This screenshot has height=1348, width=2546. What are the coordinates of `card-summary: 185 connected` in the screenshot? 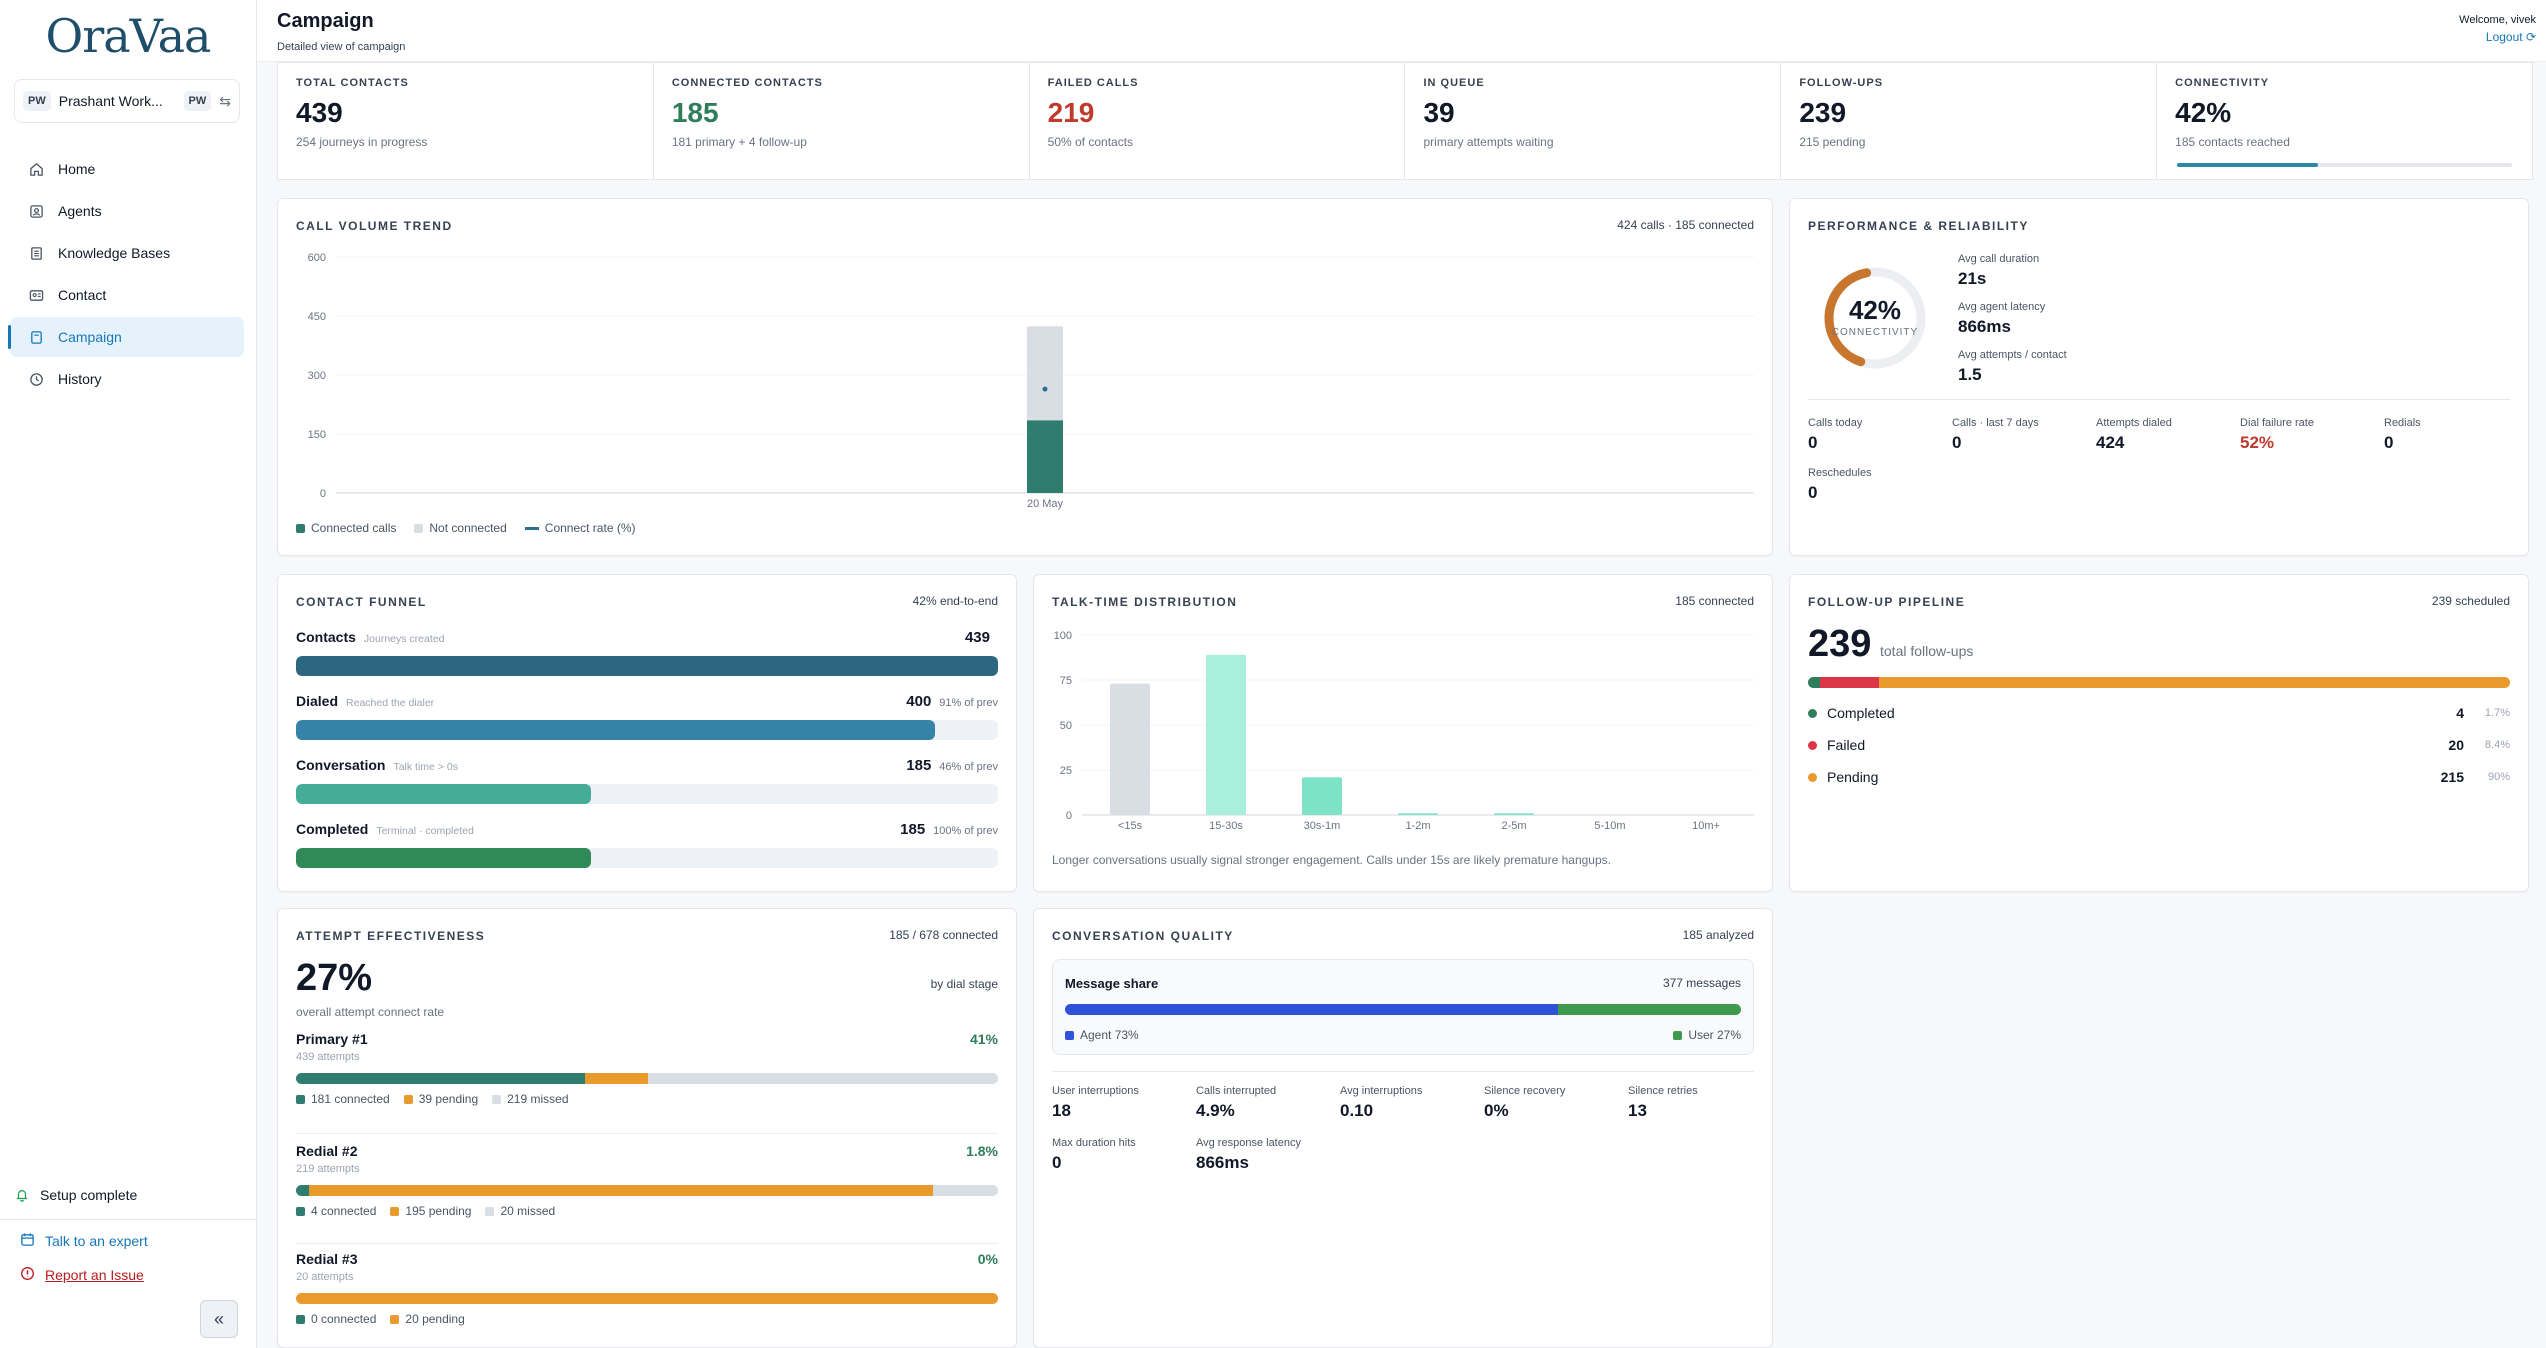 It's located at (1714, 601).